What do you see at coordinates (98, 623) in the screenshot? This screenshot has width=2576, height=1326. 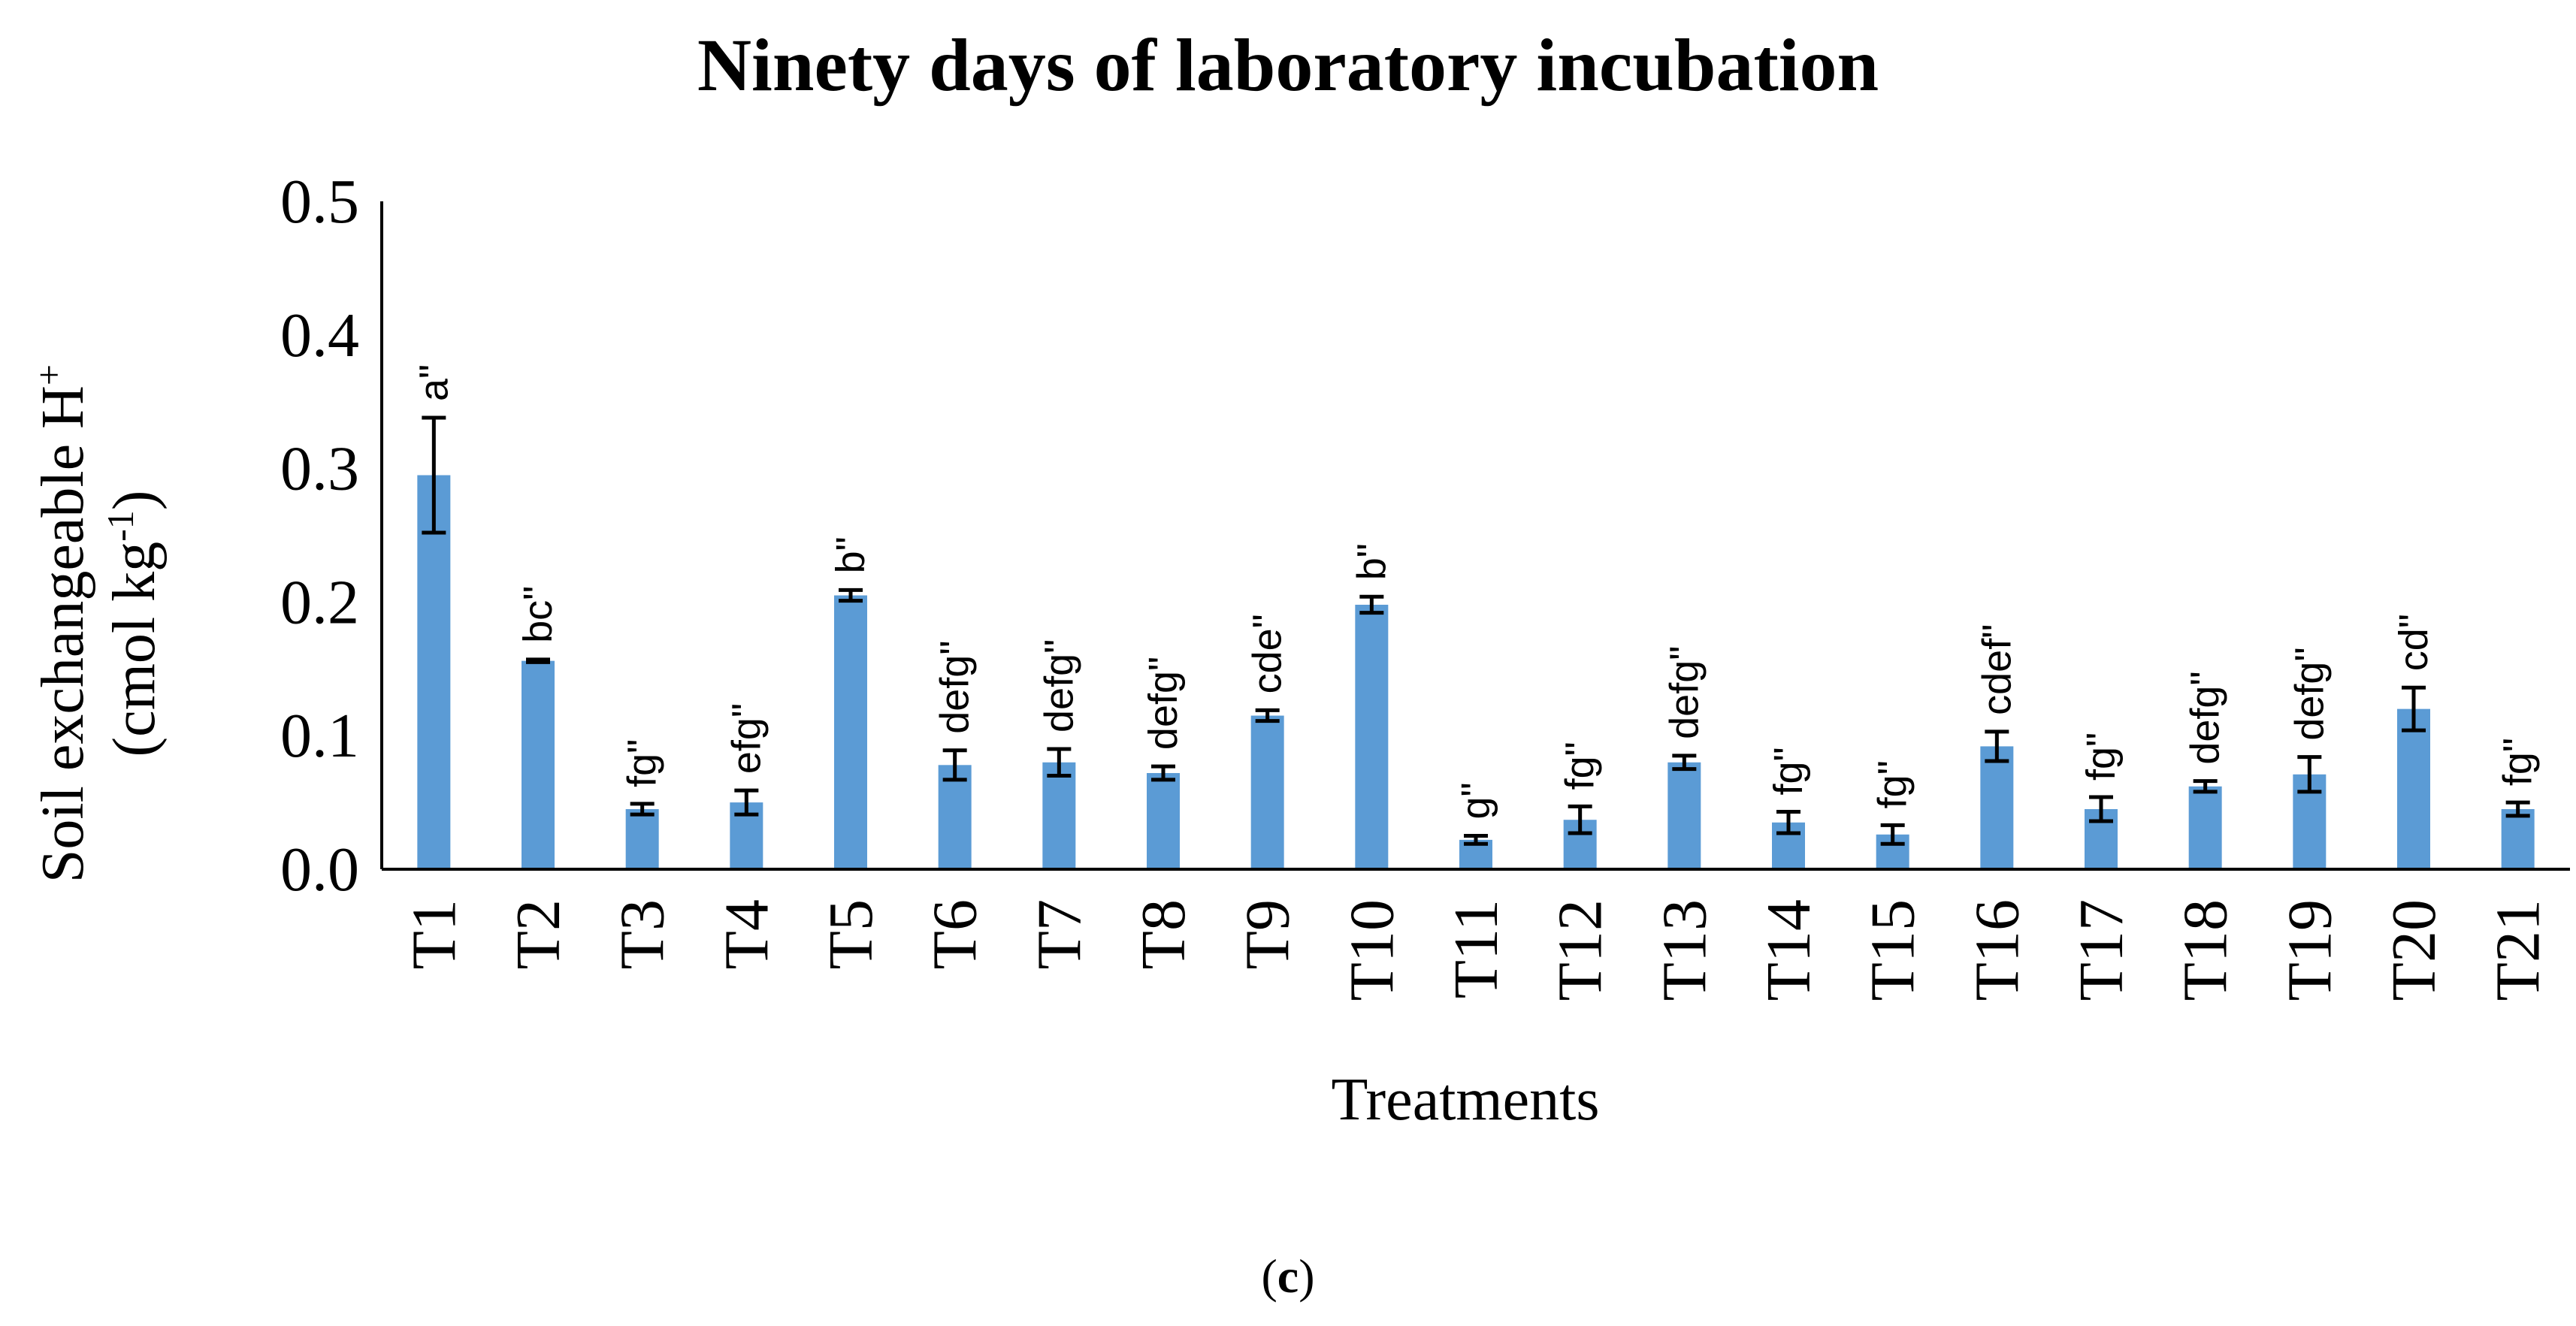 I see `y-axis-label: Soil exchangeable H+ (cmol kg-1)` at bounding box center [98, 623].